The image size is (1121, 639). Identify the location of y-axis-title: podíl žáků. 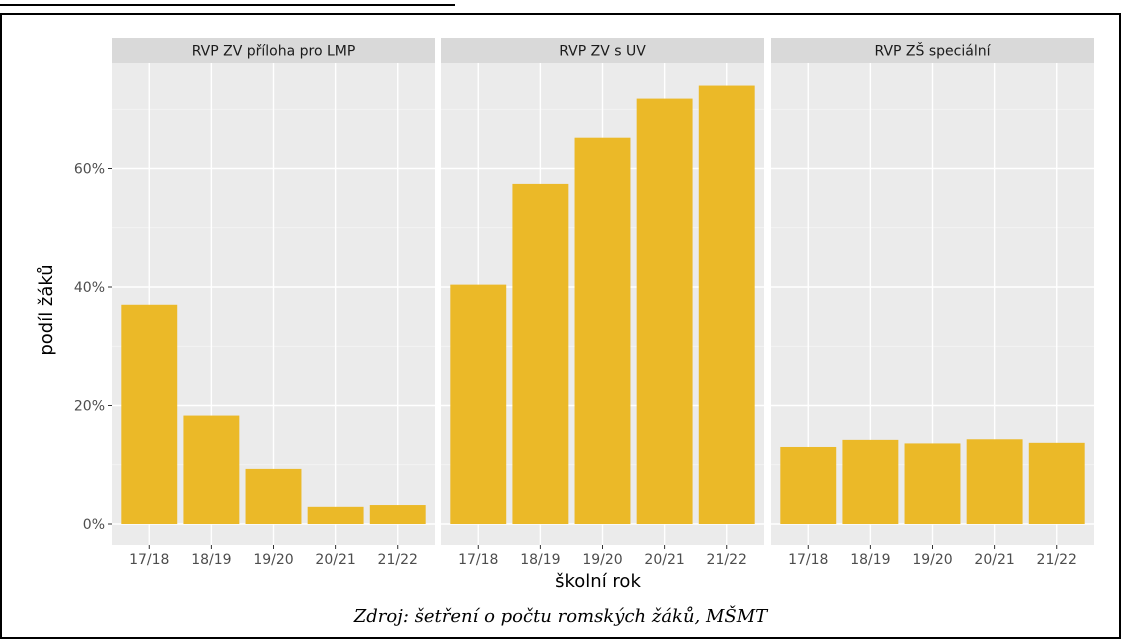
(46, 309).